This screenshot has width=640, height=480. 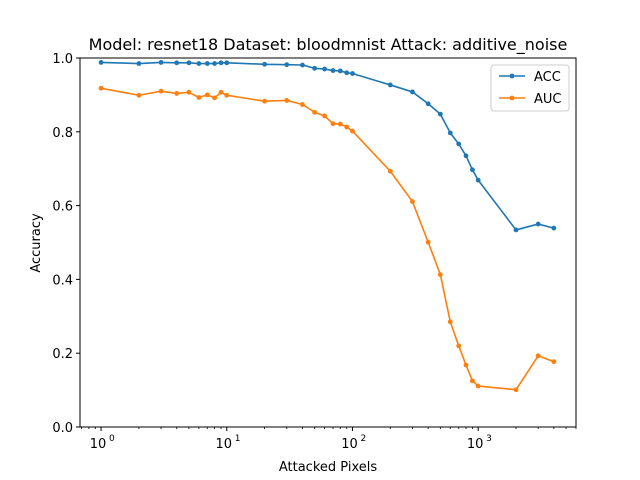 I want to click on legend-swatch-marker-auc, so click(x=512, y=98).